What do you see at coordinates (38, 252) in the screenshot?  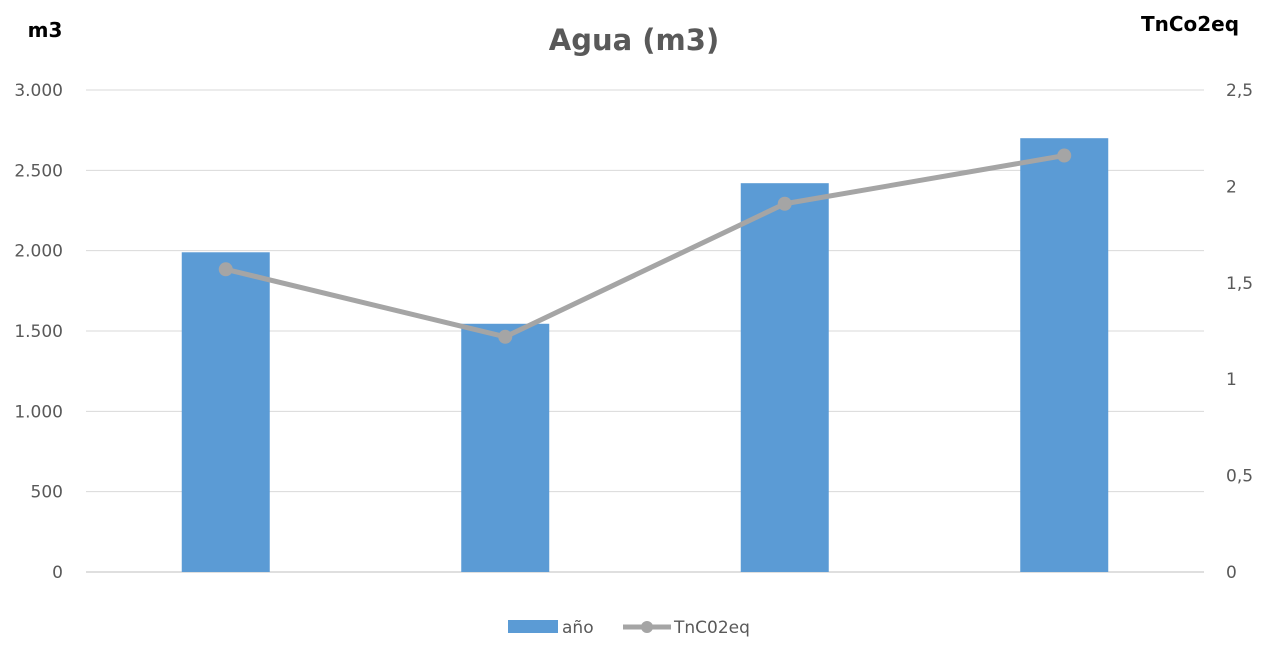 I see `left-axis-tick-label: 2.000` at bounding box center [38, 252].